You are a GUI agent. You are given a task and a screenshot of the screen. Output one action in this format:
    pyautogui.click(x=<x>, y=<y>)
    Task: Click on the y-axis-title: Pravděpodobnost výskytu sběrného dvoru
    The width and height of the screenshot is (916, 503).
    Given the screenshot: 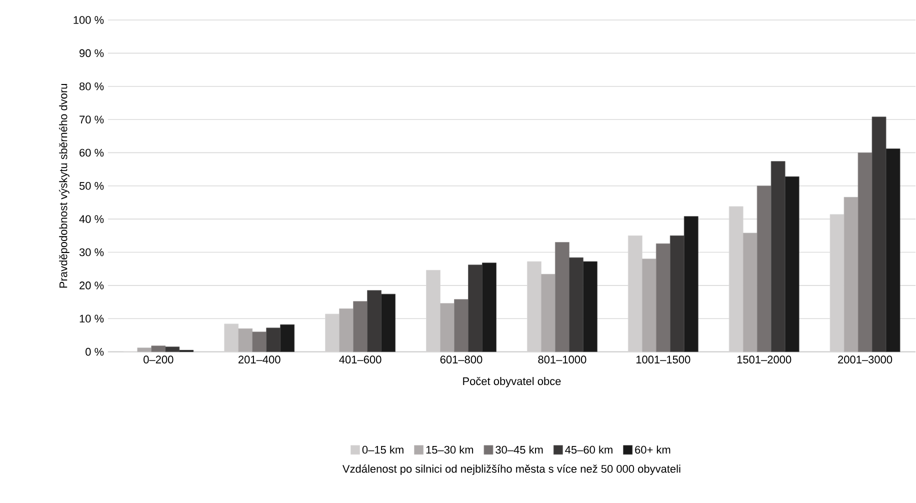 What is the action you would take?
    pyautogui.click(x=64, y=186)
    